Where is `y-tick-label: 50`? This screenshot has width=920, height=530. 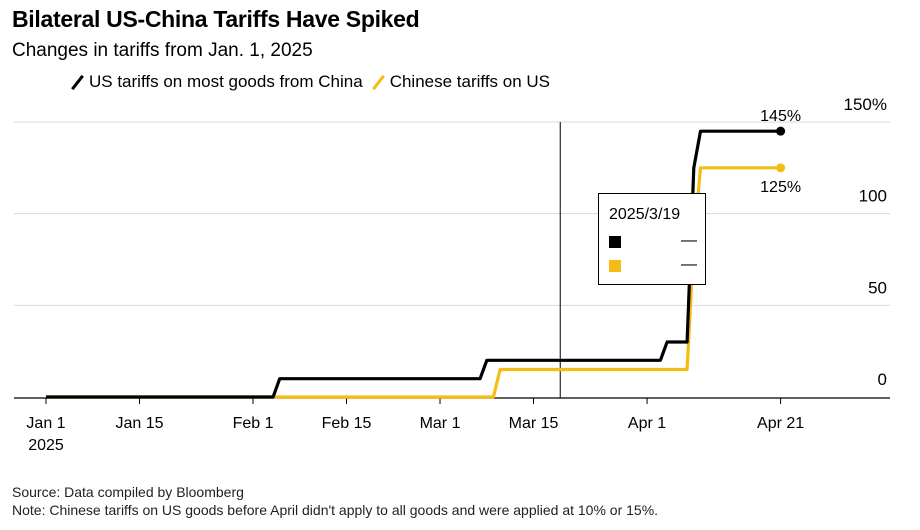
y-tick-label: 50 is located at coordinates (877, 287).